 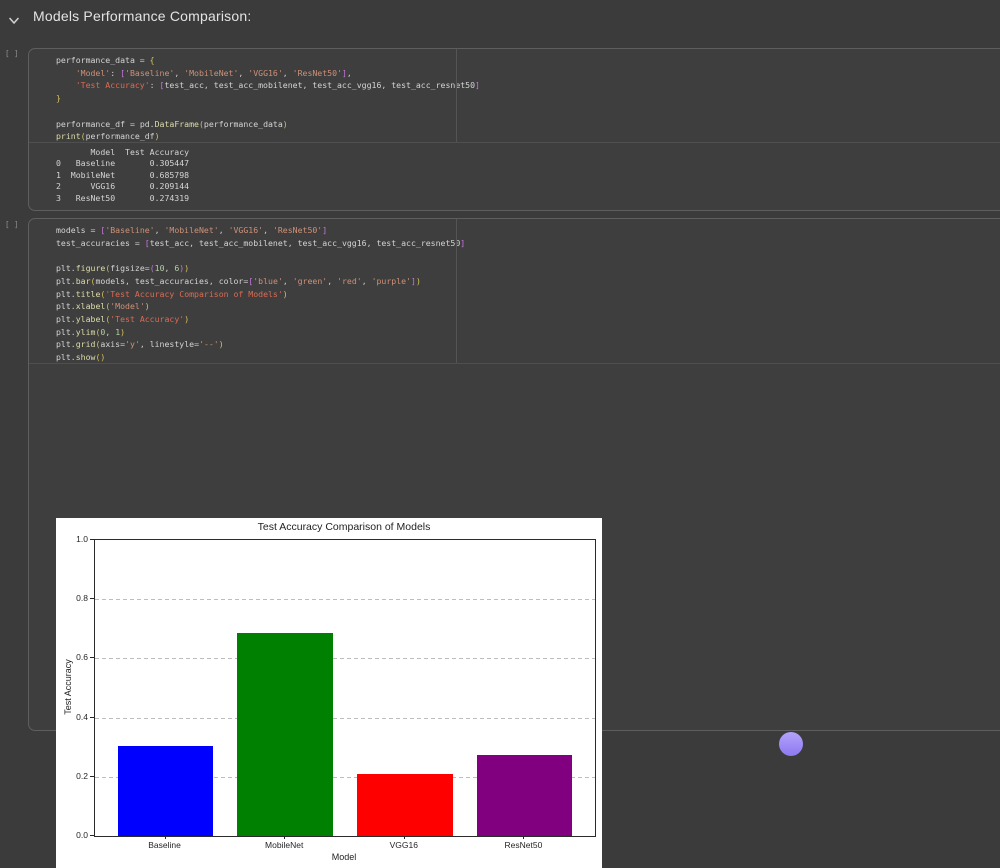 I want to click on code-line: plt.xlabel('Model'), so click(x=103, y=306).